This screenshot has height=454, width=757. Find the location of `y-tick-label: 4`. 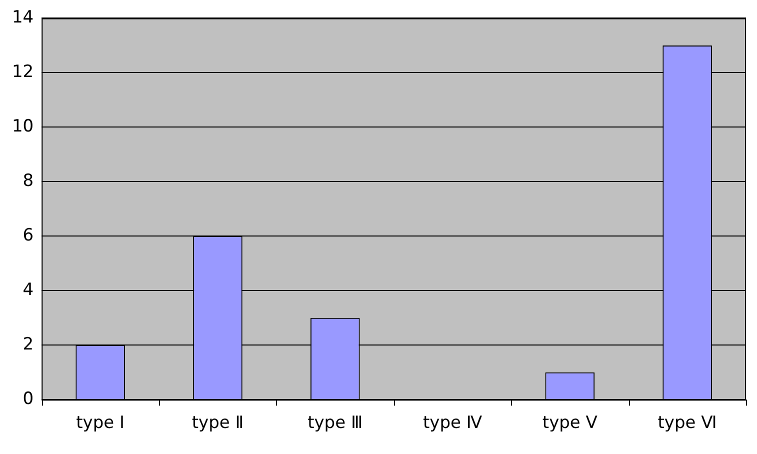

y-tick-label: 4 is located at coordinates (28, 290).